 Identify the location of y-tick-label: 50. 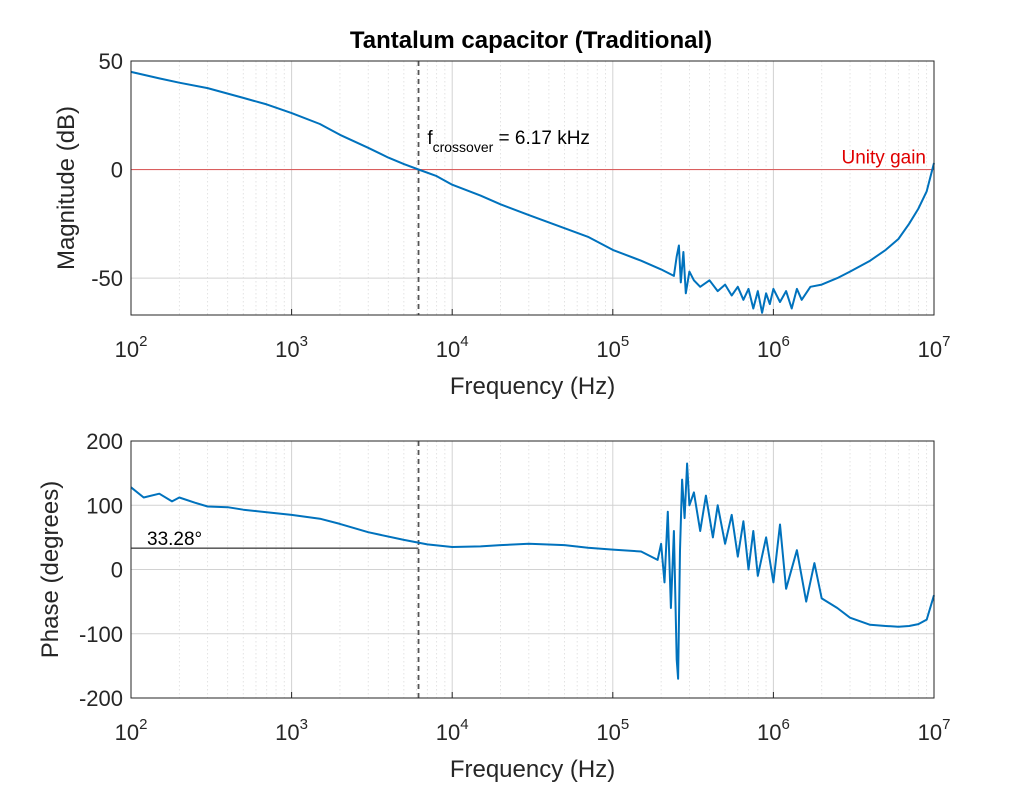
(111, 61).